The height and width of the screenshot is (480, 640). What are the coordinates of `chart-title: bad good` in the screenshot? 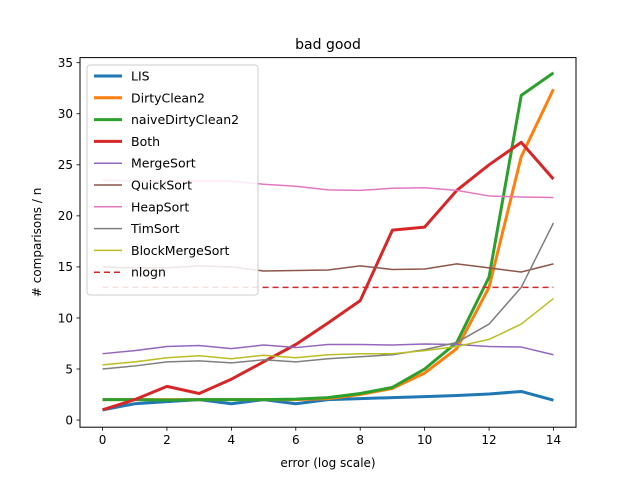 It's located at (328, 45).